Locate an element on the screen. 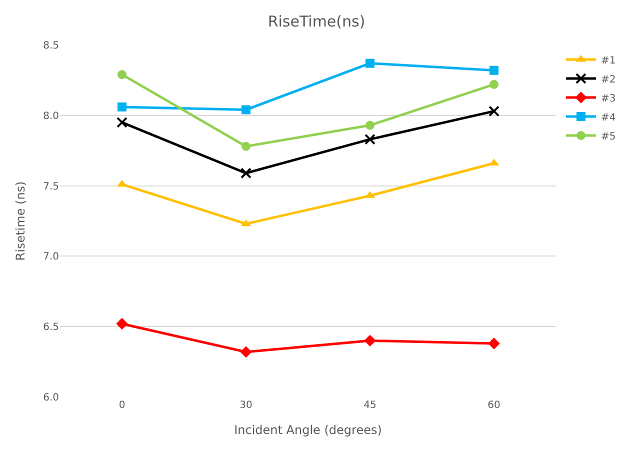  legend-label: #1 is located at coordinates (608, 60).